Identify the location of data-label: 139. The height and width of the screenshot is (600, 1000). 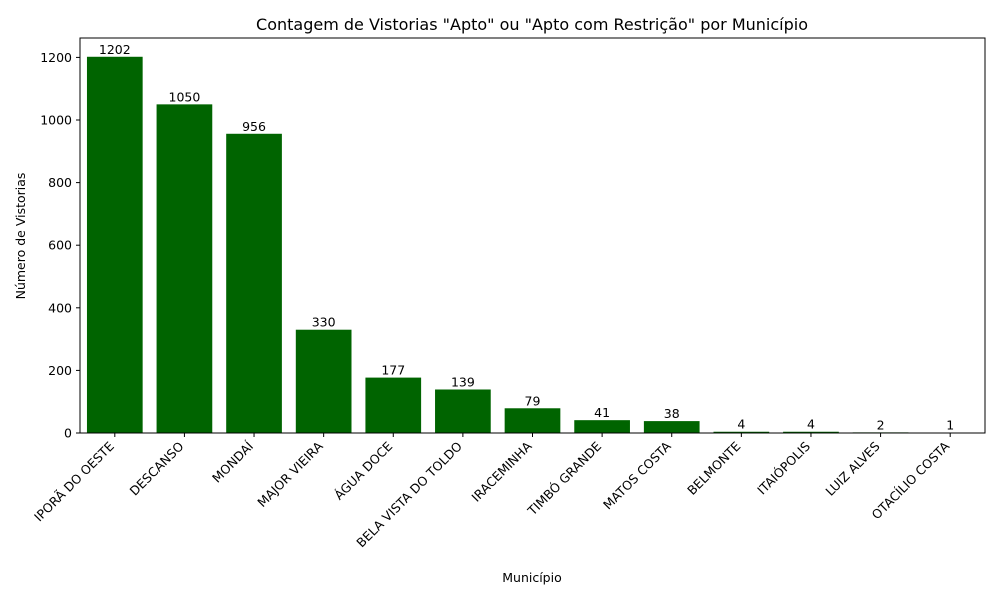
(463, 381).